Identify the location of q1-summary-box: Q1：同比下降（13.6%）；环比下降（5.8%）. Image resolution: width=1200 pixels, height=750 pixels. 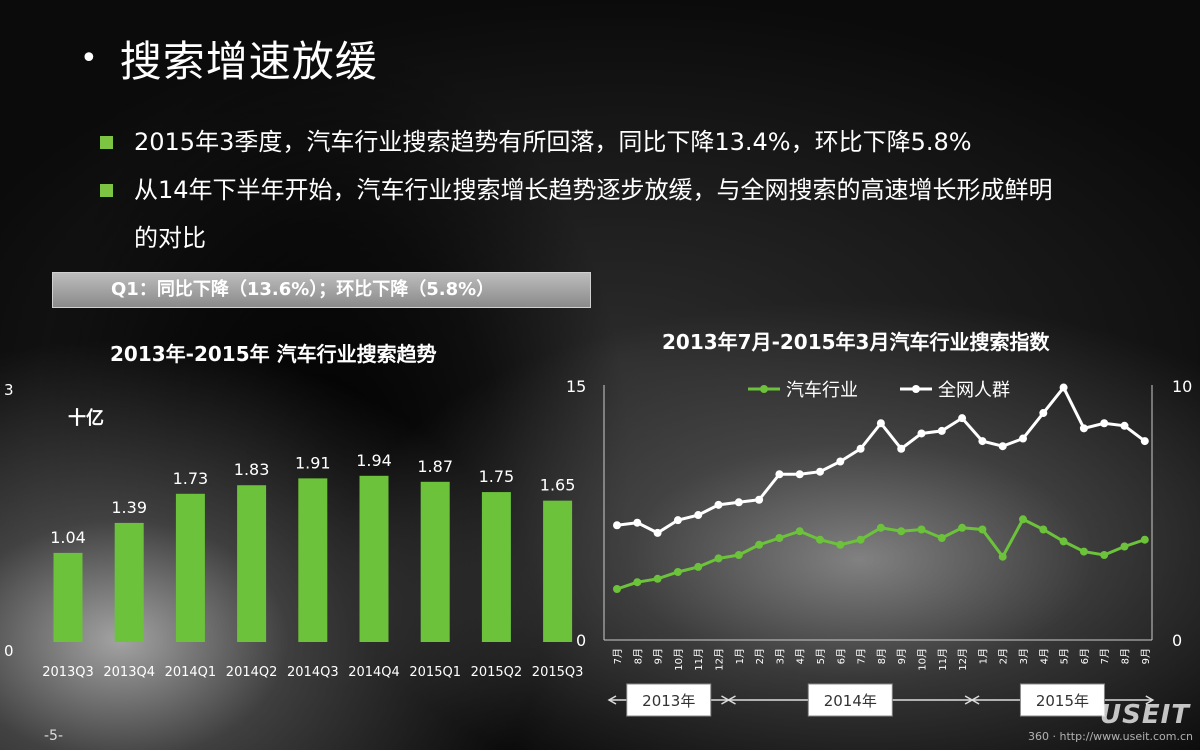
(321, 290).